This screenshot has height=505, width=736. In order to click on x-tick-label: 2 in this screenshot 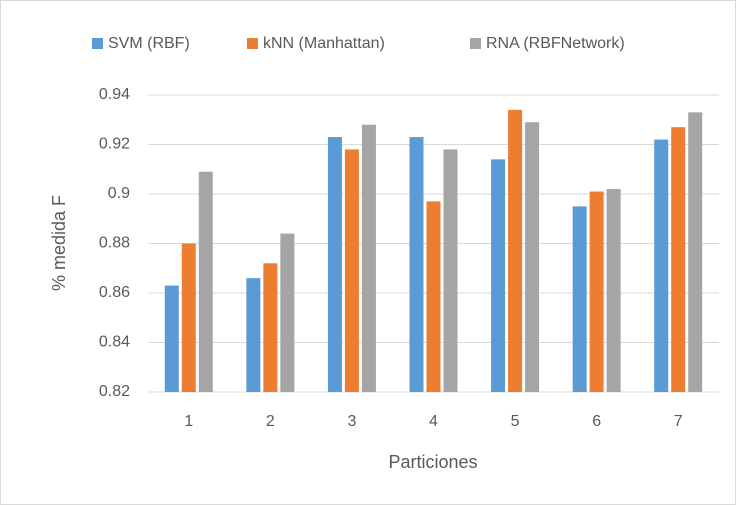, I will do `click(270, 421)`.